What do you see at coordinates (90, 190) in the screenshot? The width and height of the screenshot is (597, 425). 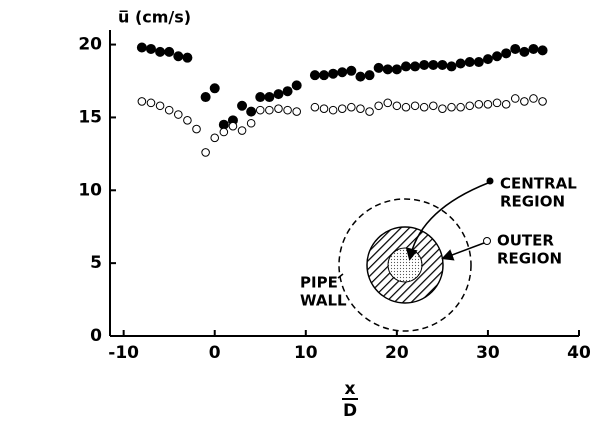 I see `y-tick-label: 10` at bounding box center [90, 190].